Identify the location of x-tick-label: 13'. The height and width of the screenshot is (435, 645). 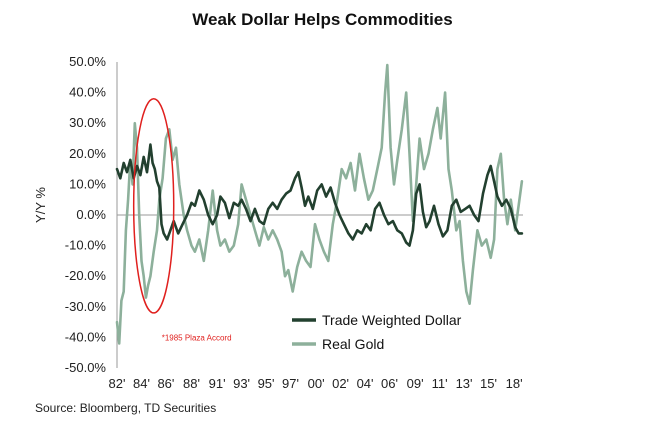
(464, 383).